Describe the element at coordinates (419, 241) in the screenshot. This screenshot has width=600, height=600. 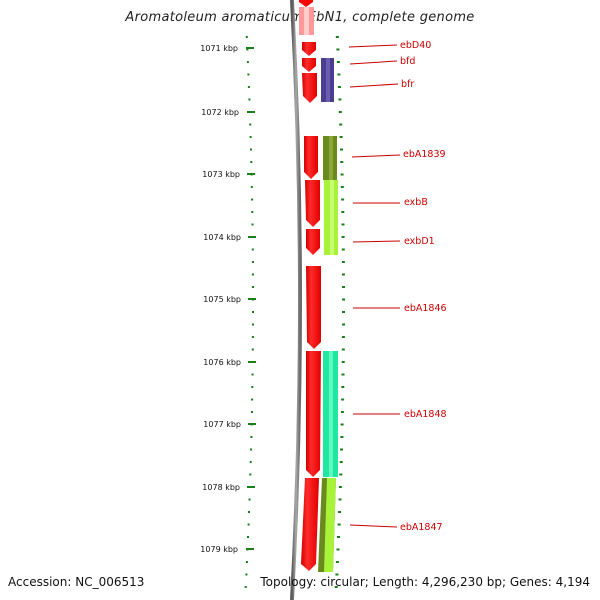
I see `gene-label-exbD1: exbD1` at that location.